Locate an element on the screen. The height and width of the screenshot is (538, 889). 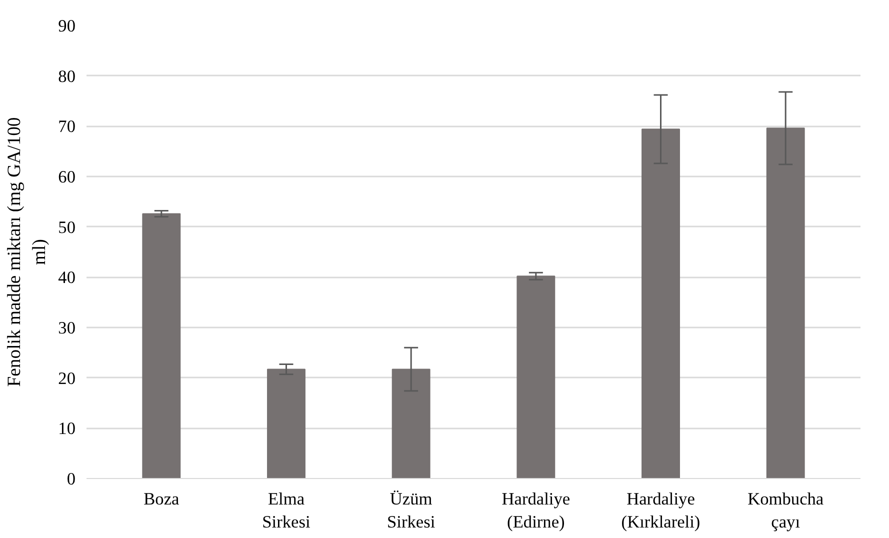
x-tick-label: Hardaliye (Edirne) is located at coordinates (536, 511).